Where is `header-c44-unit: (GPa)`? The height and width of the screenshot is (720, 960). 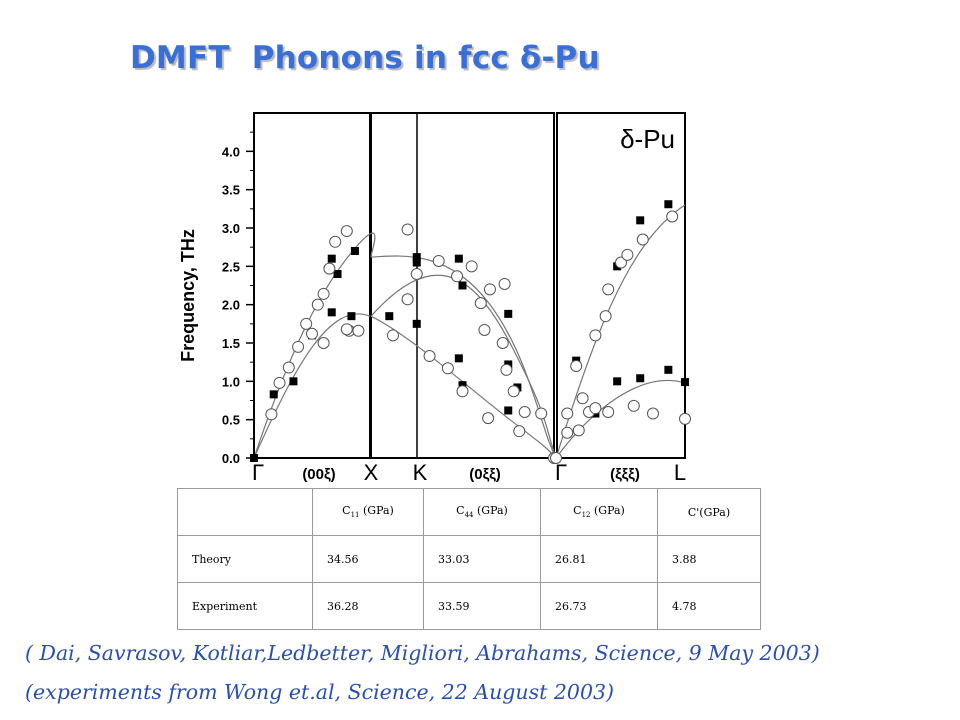 header-c44-unit: (GPa) is located at coordinates (490, 511).